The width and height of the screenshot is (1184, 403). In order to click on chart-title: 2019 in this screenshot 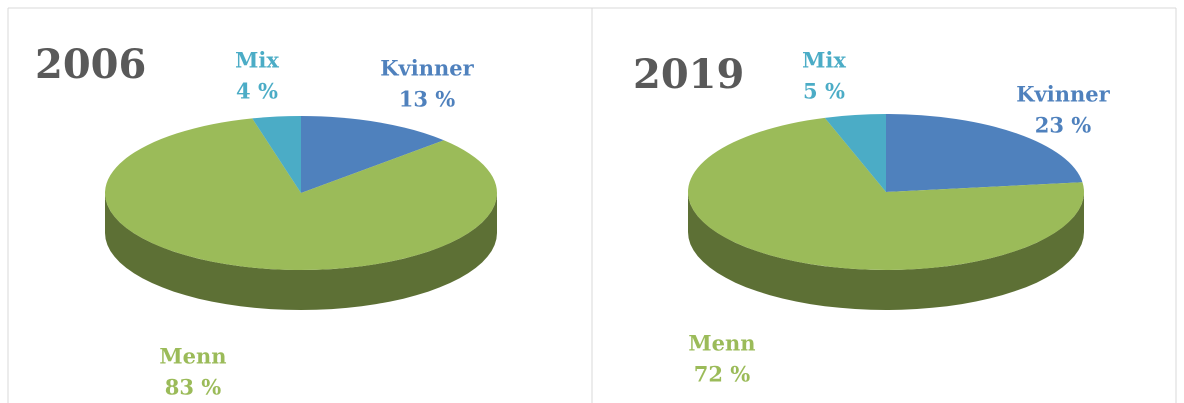, I will do `click(688, 74)`.